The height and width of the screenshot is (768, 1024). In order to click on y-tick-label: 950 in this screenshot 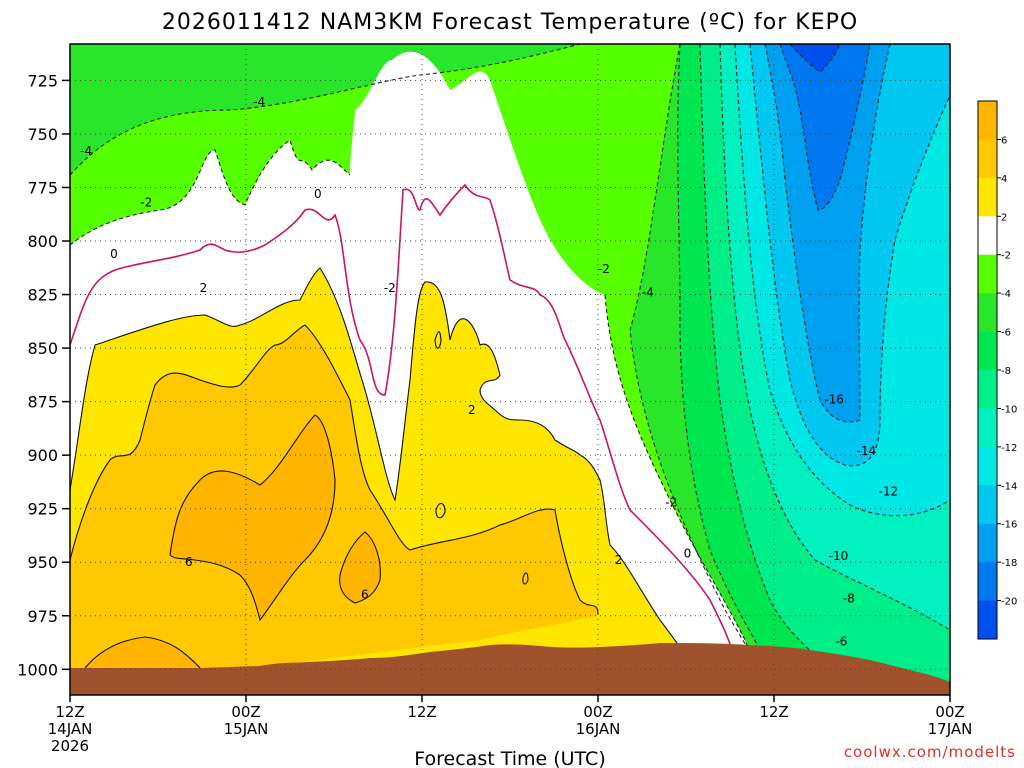, I will do `click(42, 562)`.